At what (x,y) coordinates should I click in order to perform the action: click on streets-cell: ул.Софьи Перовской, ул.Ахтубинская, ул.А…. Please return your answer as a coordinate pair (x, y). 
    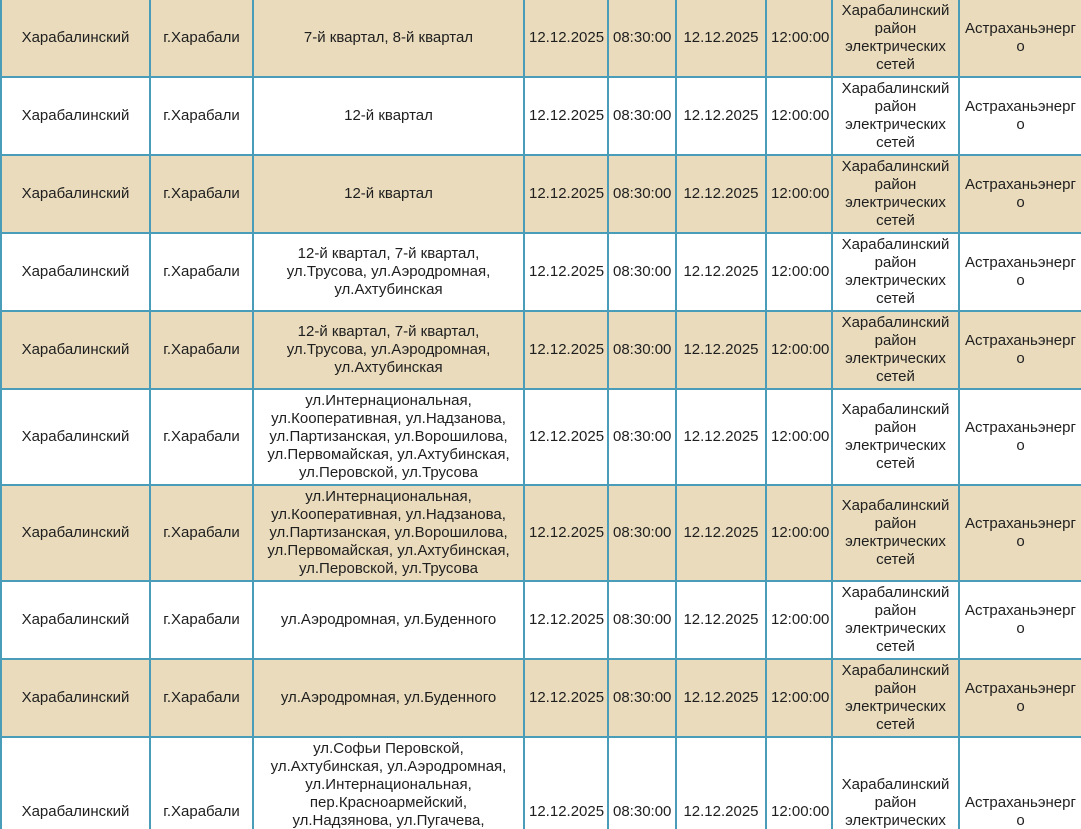
    Looking at the image, I should click on (388, 782).